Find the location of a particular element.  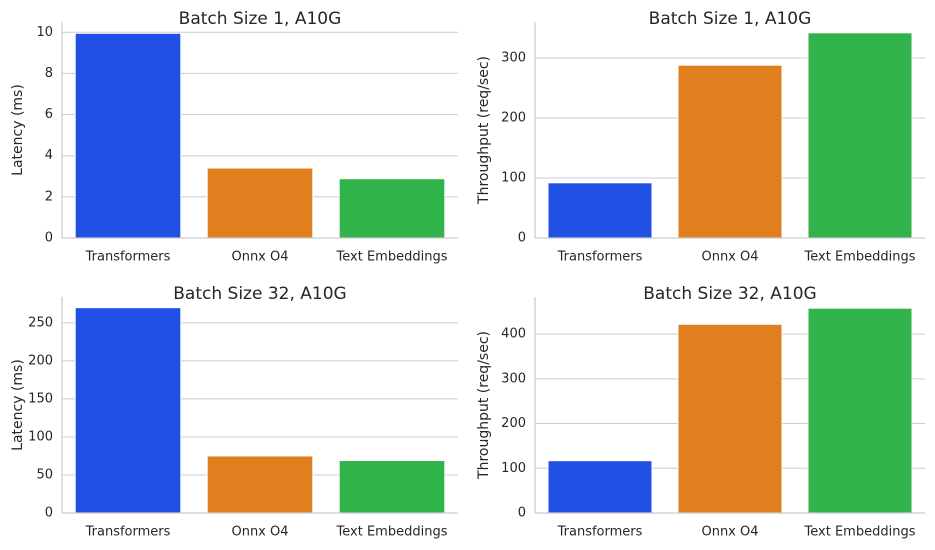

y-tick-label: 400 is located at coordinates (513, 334).